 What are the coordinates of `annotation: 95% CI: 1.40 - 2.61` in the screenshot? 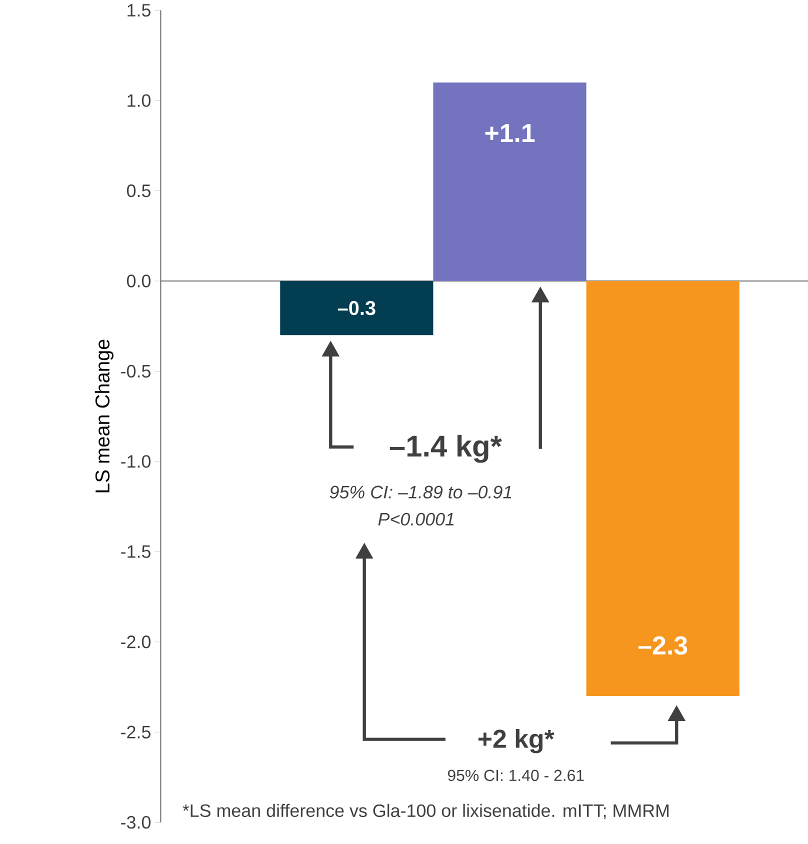 It's located at (516, 776).